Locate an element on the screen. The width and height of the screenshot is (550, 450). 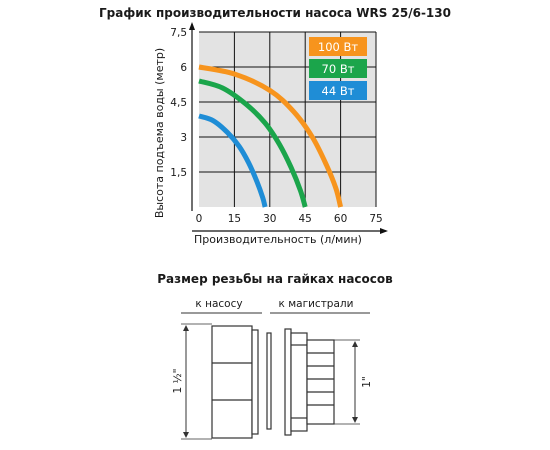
y-tick-label: 3 is located at coordinates (183, 138).